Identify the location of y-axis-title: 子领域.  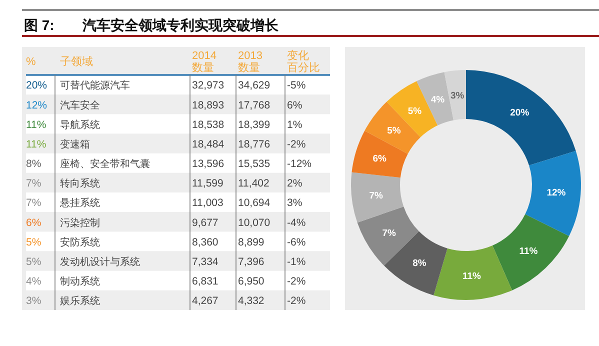
(76, 61).